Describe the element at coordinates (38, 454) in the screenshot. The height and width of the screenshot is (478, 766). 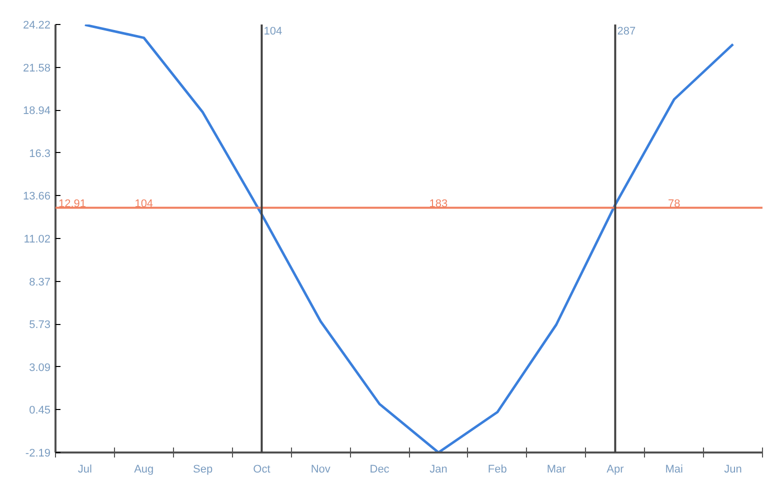
I see `y-tick-label: -2.19` at that location.